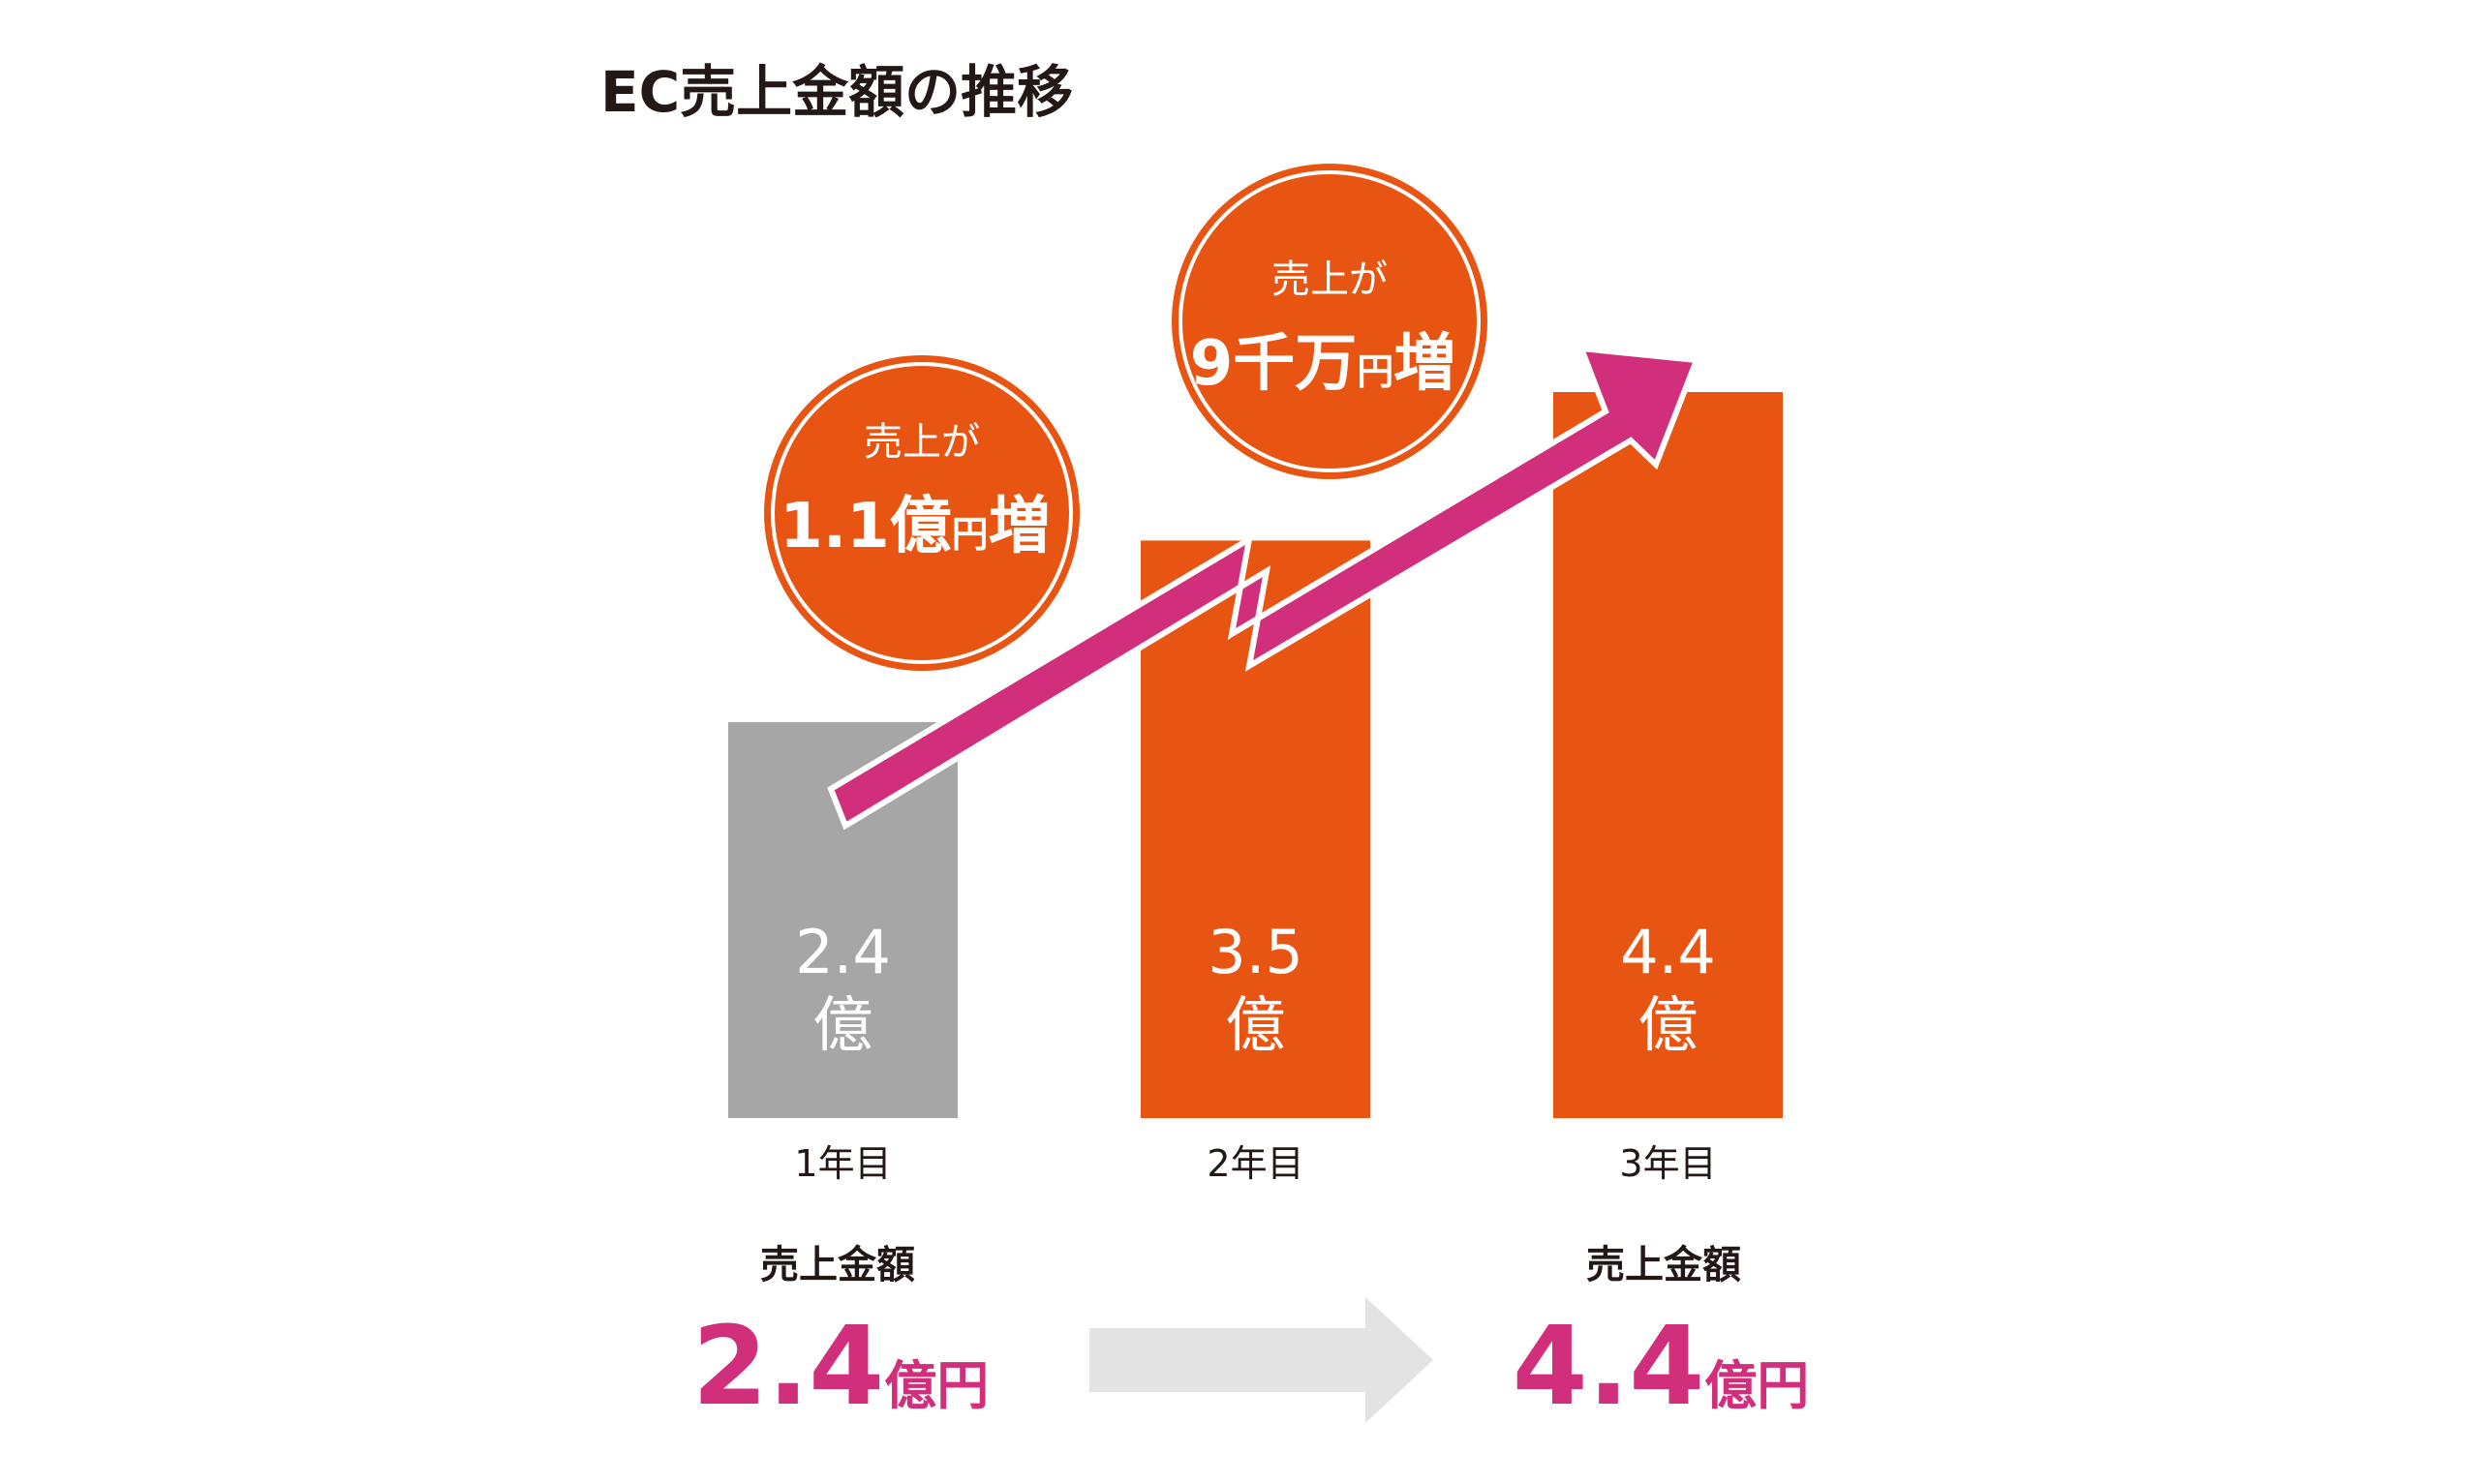 This screenshot has height=1484, width=2479. What do you see at coordinates (1608, 1367) in the screenshot?
I see `summary-right-value: 4.4` at bounding box center [1608, 1367].